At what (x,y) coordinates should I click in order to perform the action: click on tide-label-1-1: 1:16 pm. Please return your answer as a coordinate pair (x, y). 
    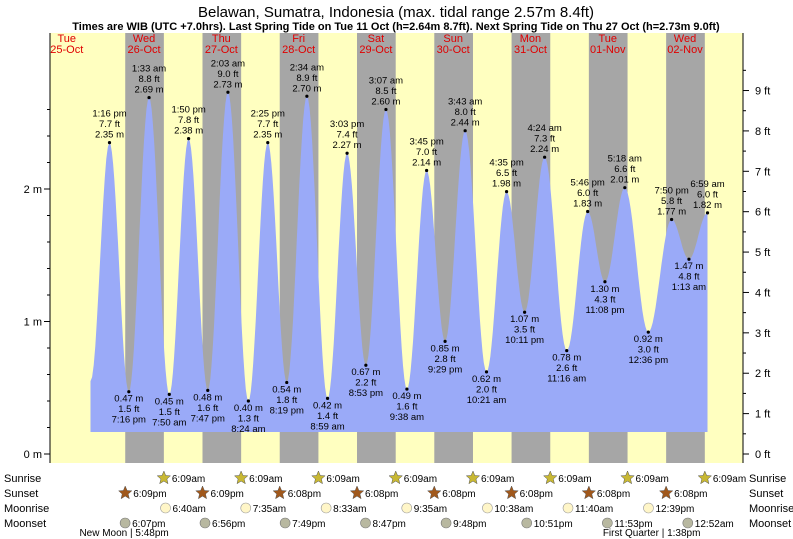
    Looking at the image, I should click on (109, 114).